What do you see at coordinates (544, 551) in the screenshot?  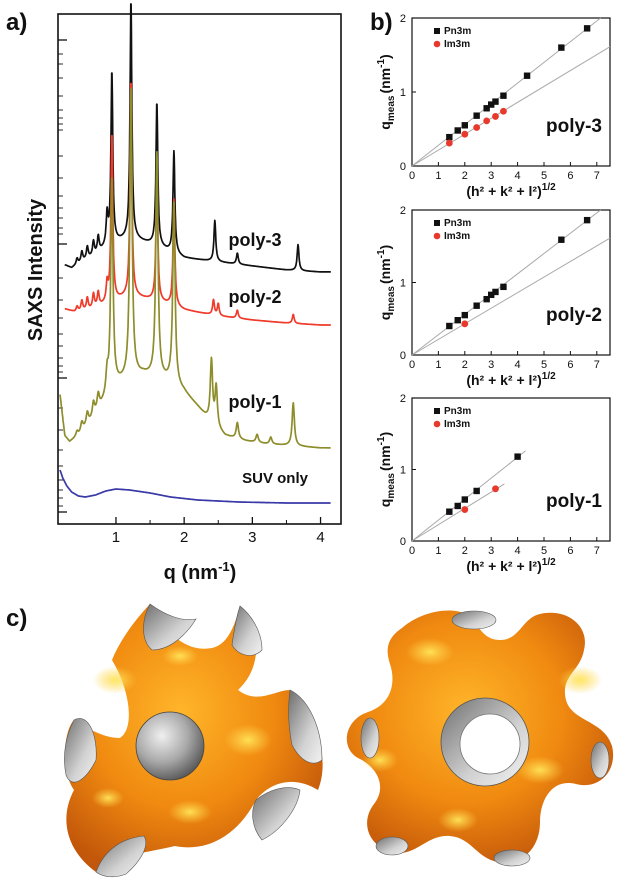 I see `x-tick-label: 5` at bounding box center [544, 551].